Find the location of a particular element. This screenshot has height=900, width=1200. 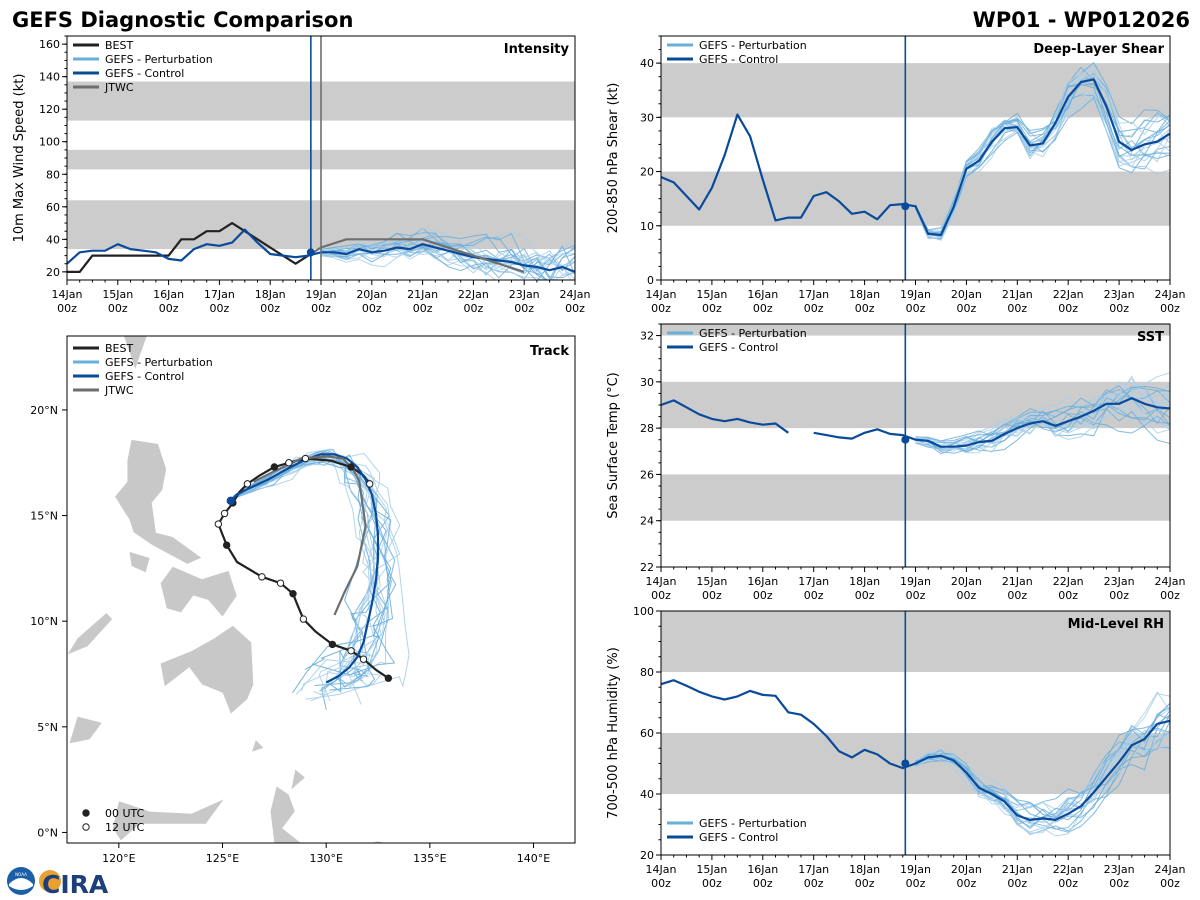

track-ytick-label: 10°N is located at coordinates (44, 621).